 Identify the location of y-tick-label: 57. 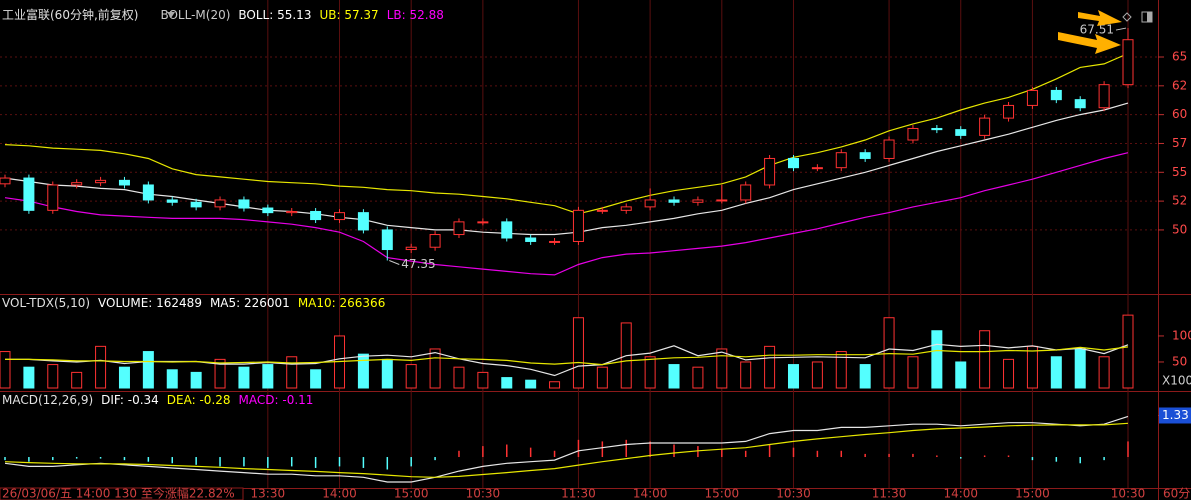
(1179, 143).